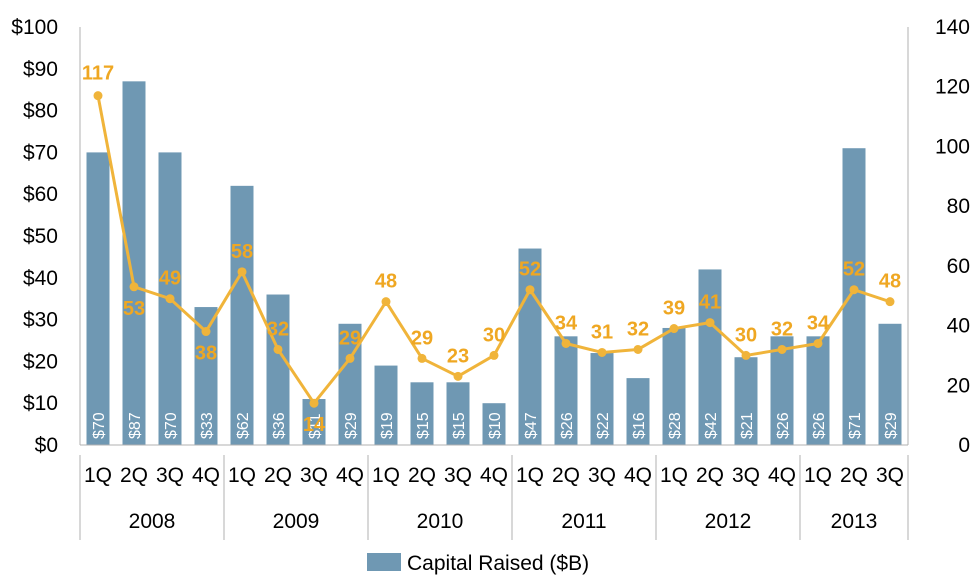  Describe the element at coordinates (747, 425) in the screenshot. I see `bar-label: $21` at that location.